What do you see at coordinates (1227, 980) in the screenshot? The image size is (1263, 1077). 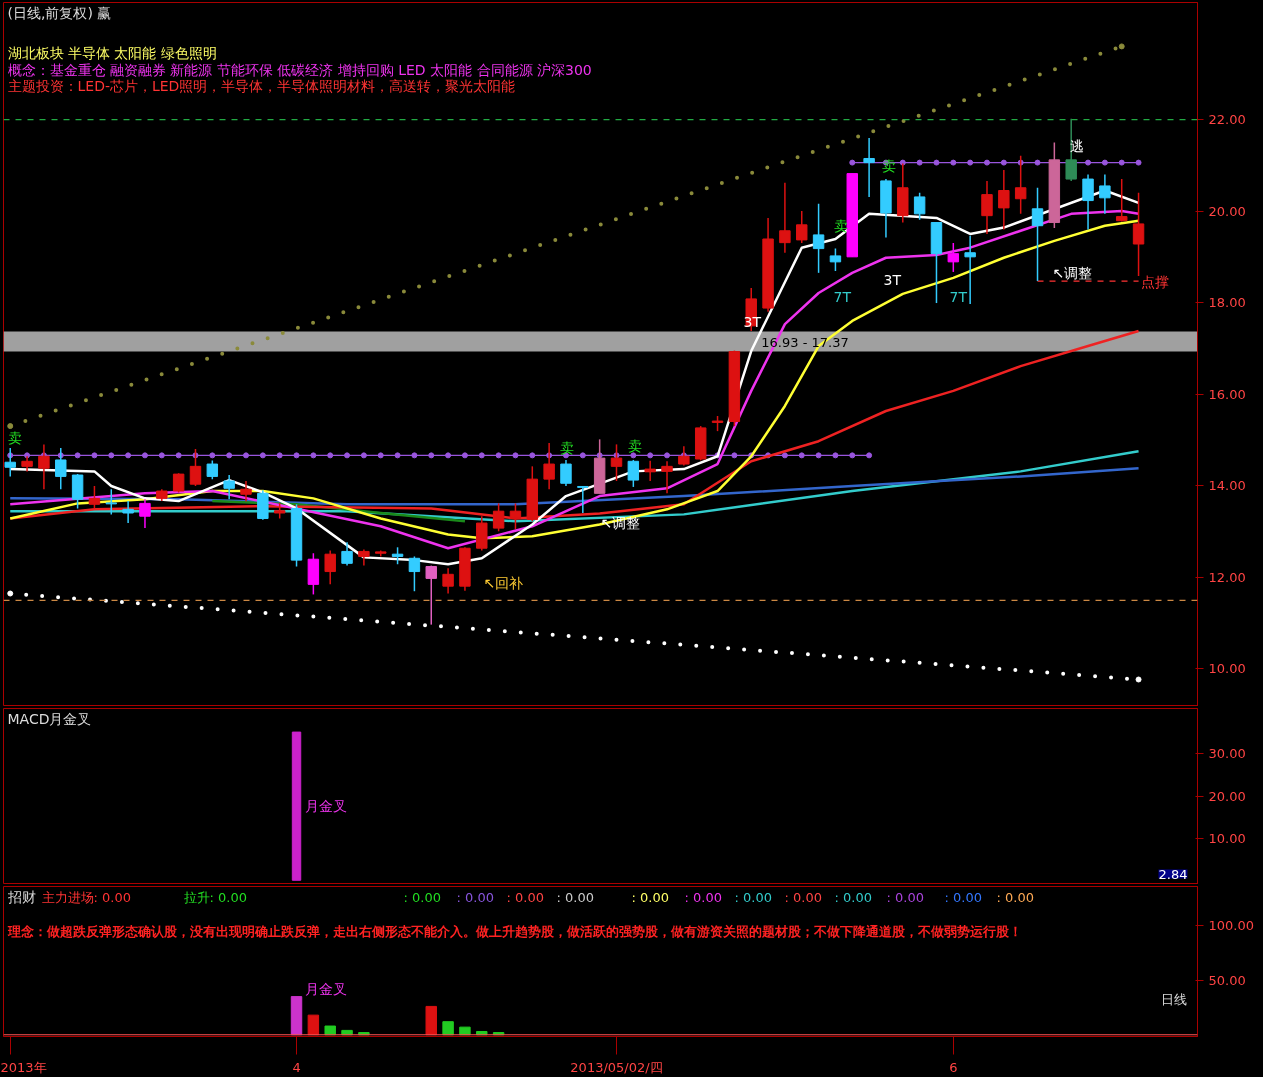 I see `y-tick-label: 50.00` at bounding box center [1227, 980].